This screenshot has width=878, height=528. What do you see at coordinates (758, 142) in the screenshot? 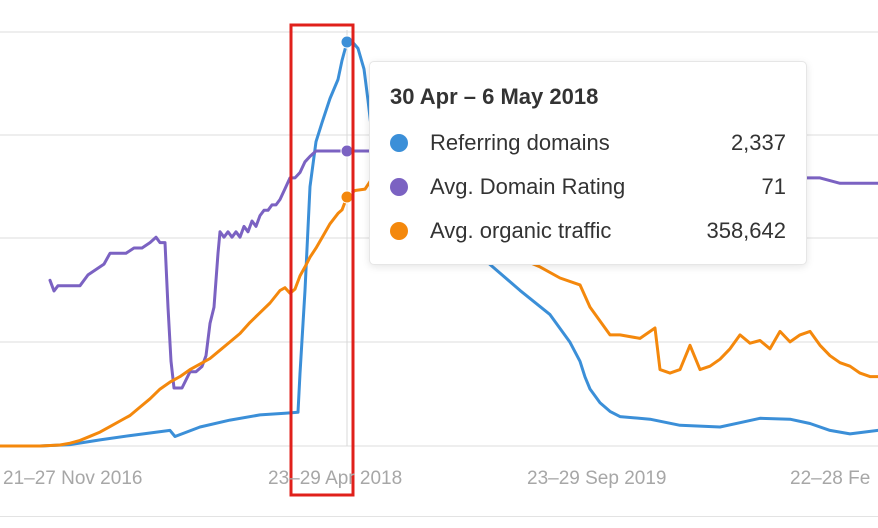
I see `tooltip-value: 2,337` at bounding box center [758, 142].